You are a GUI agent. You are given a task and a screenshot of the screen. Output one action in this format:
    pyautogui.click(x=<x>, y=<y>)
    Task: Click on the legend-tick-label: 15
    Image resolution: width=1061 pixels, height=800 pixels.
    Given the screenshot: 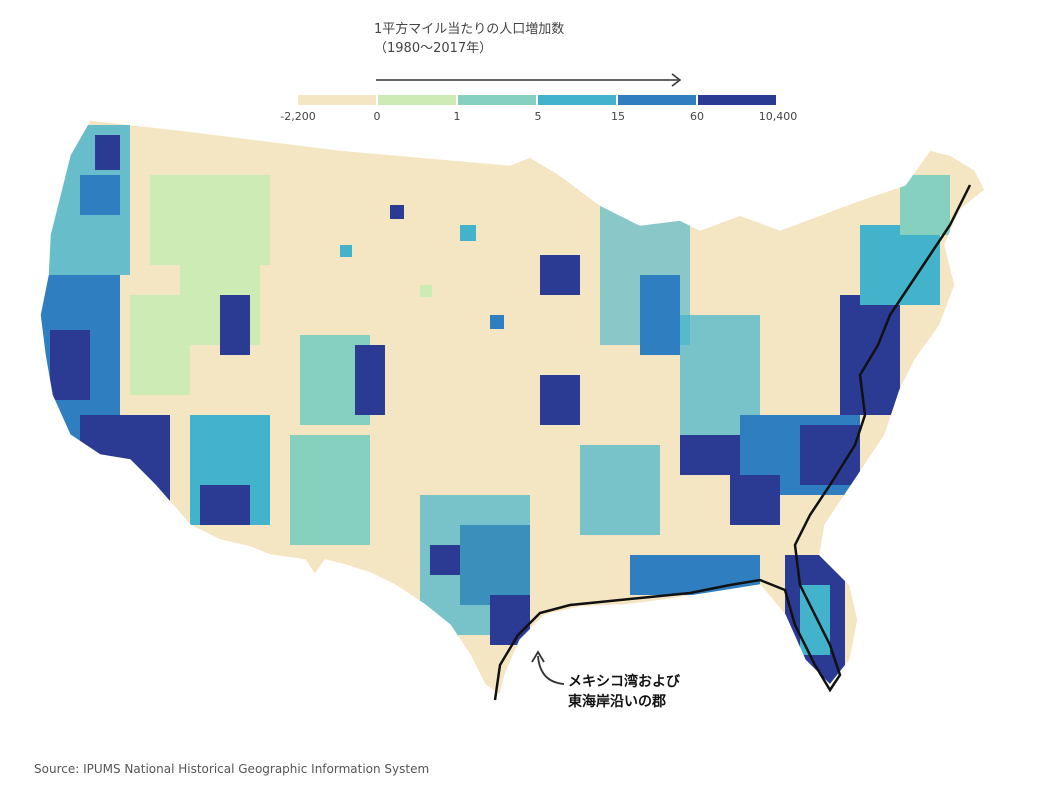 What is the action you would take?
    pyautogui.click(x=618, y=116)
    